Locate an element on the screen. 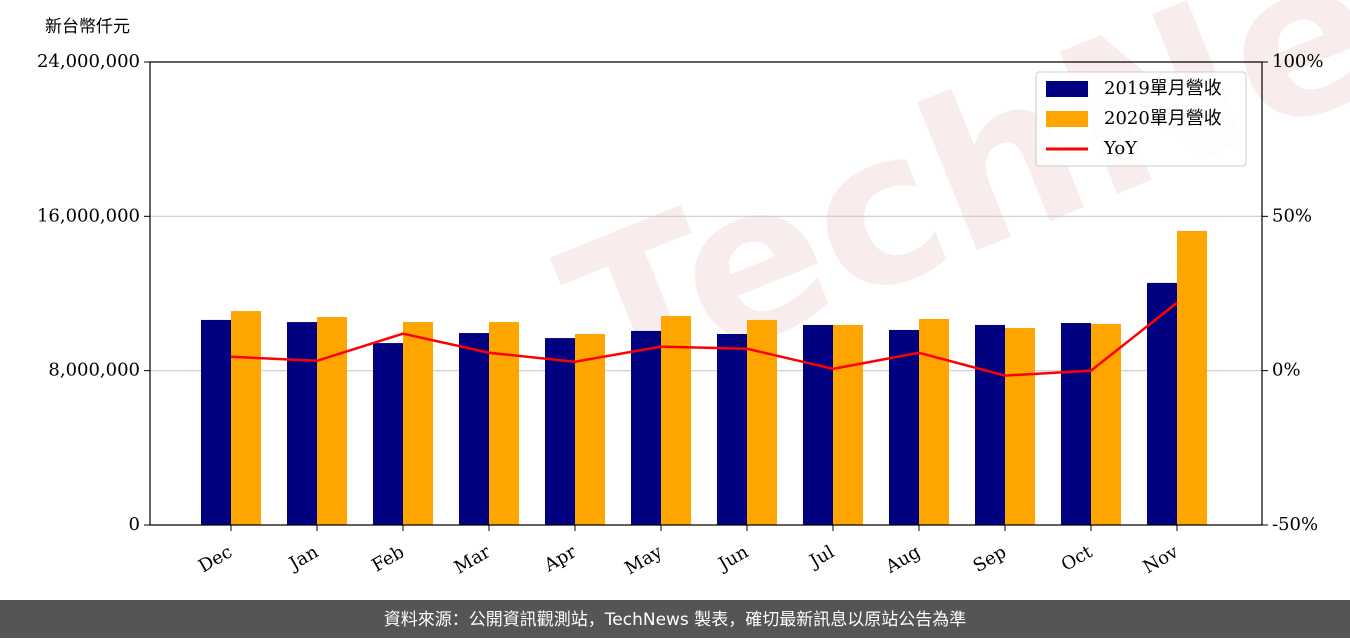 The width and height of the screenshot is (1350, 642). footer: 資料來源：公開資訊觀測站，TechNews 製表，確切最新訊息以原站公告為準 is located at coordinates (675, 620).